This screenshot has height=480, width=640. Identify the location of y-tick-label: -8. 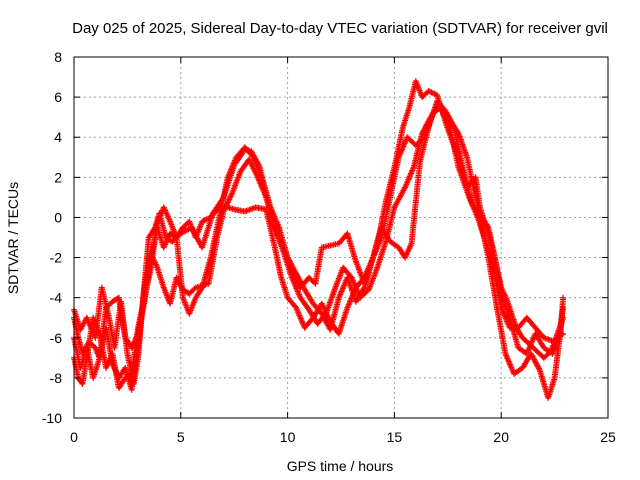
(56, 378).